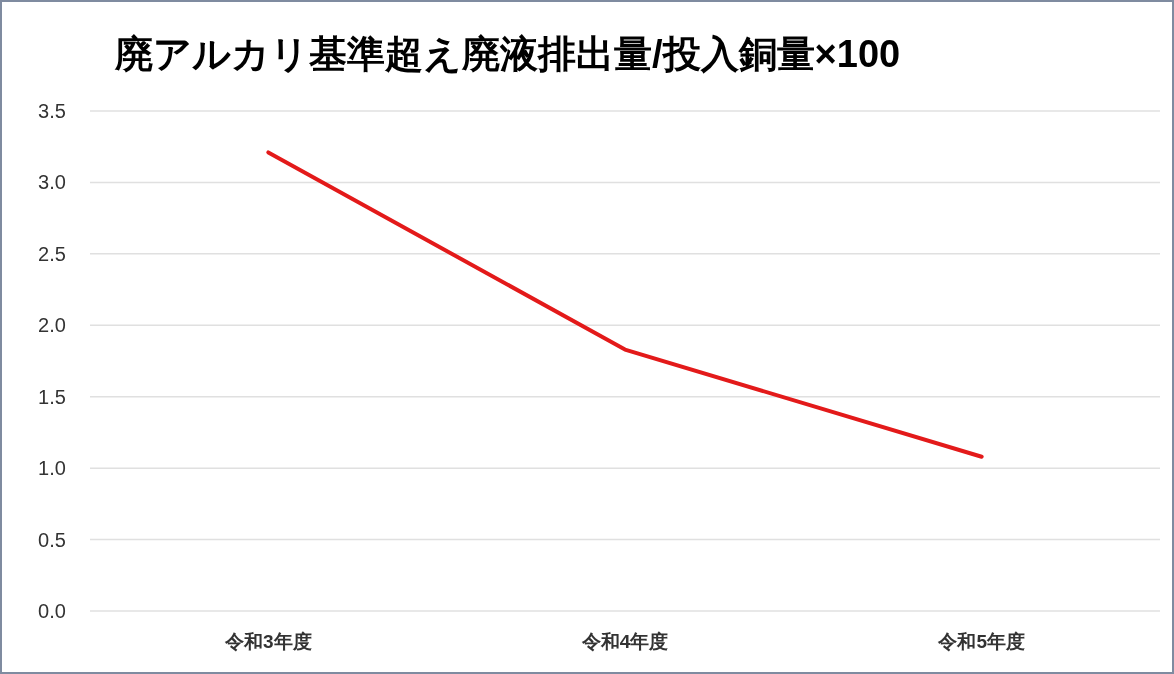 This screenshot has height=674, width=1174. I want to click on y-tick-label: 1.5, so click(52, 396).